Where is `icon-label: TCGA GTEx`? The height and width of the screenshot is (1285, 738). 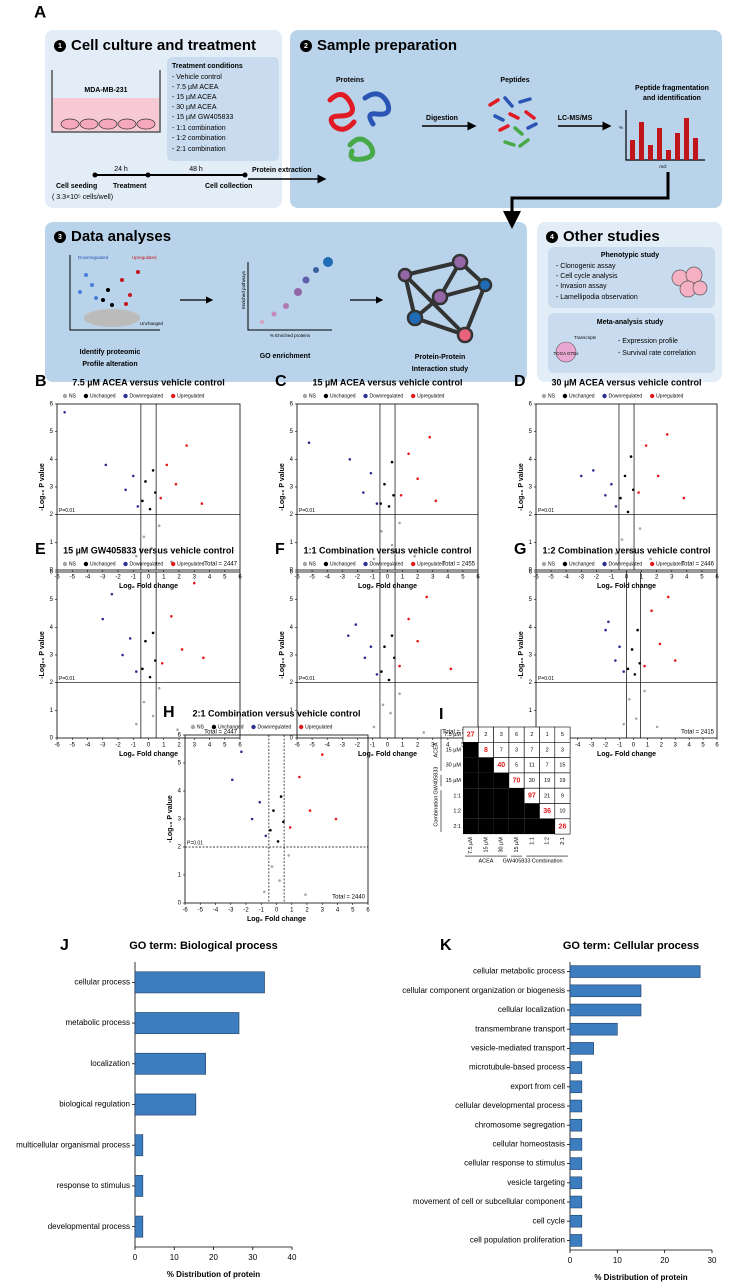
icon-label: TCGA GTEx is located at coordinates (566, 353).